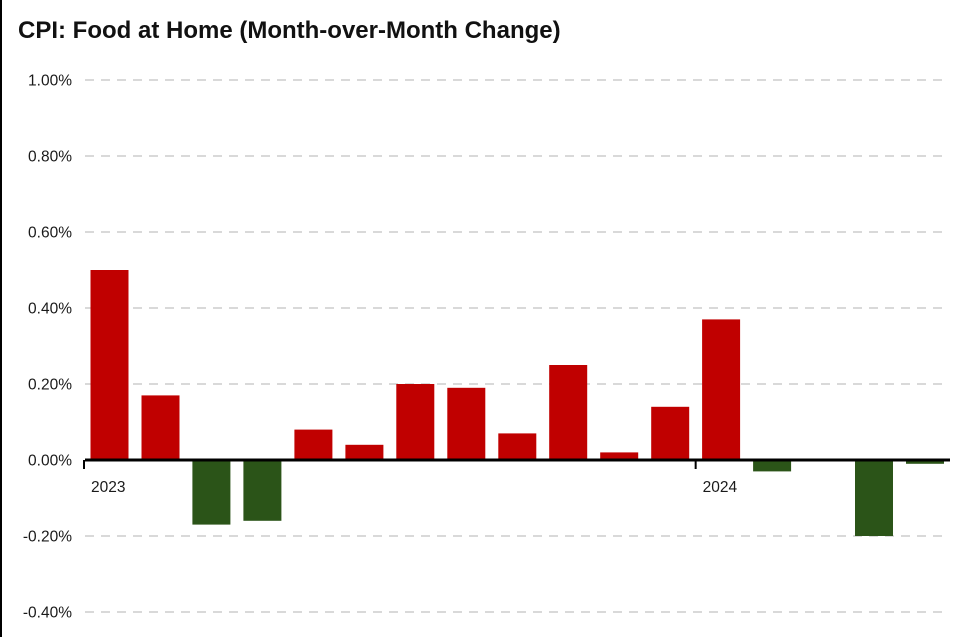 This screenshot has width=973, height=637. Describe the element at coordinates (720, 487) in the screenshot. I see `x-axis-label: 2024` at that location.